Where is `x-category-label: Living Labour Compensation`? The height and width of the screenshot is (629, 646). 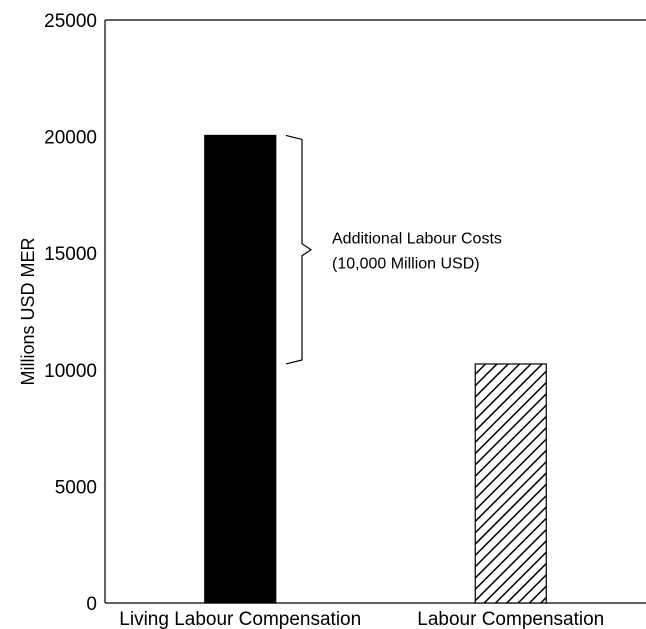
x-category-label: Living Labour Compensation is located at coordinates (240, 619).